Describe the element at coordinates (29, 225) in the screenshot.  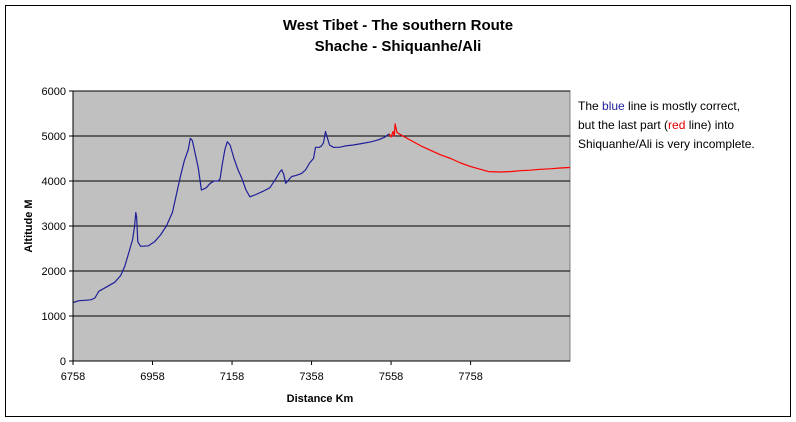
I see `y-axis-label: Altitude M` at that location.